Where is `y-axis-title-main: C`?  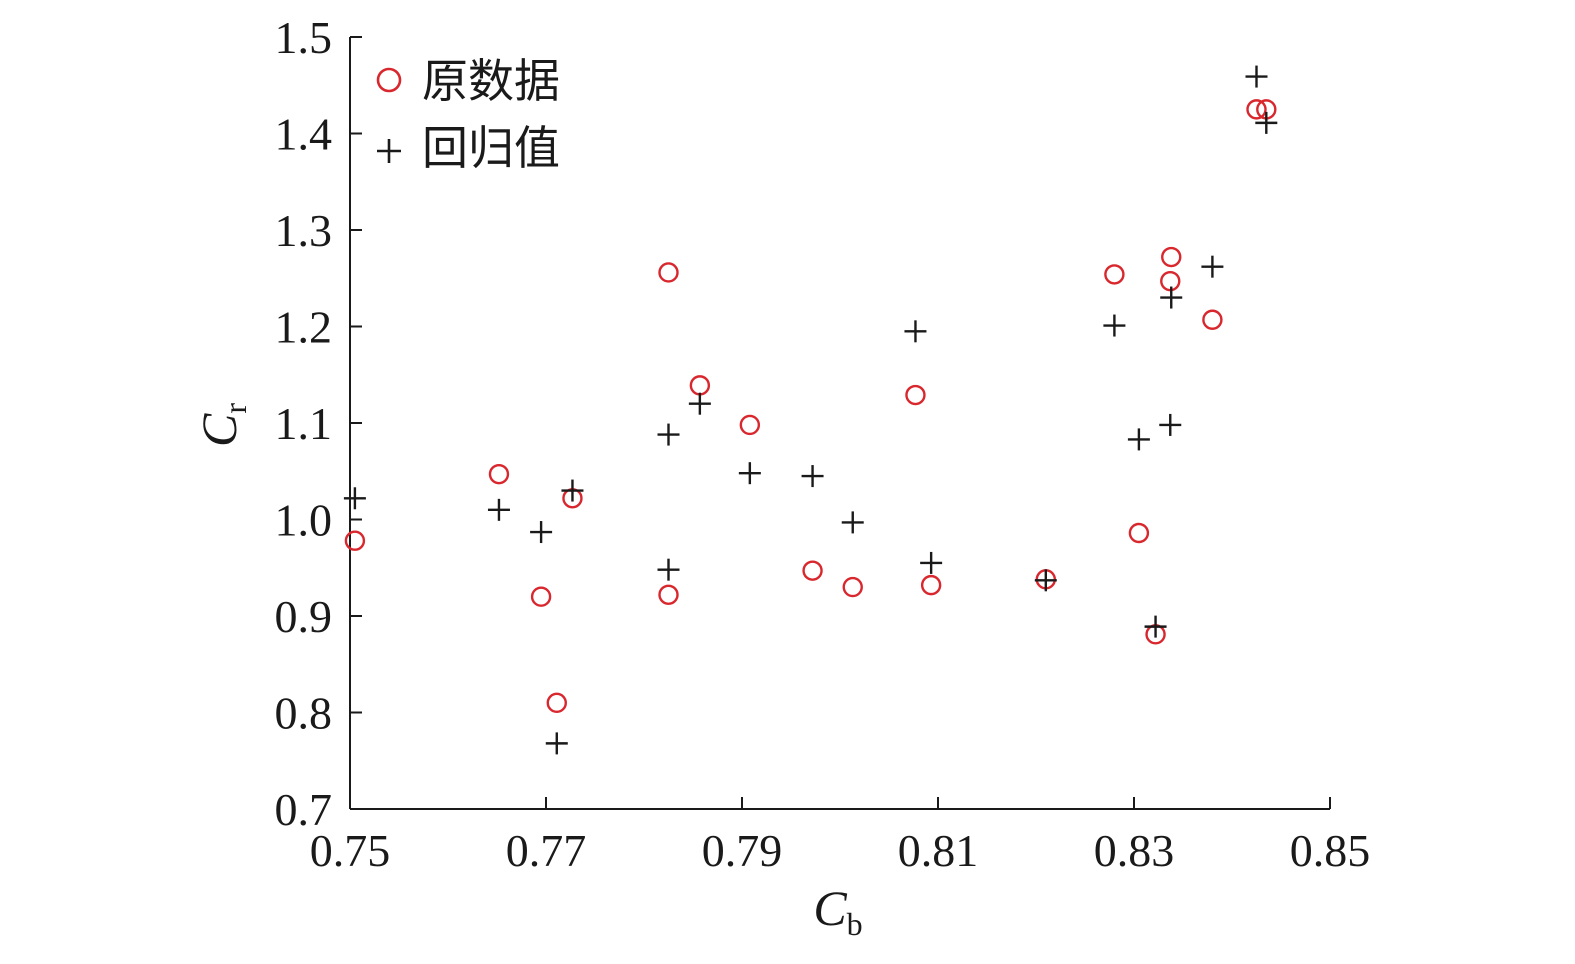 y-axis-title-main: C is located at coordinates (219, 430).